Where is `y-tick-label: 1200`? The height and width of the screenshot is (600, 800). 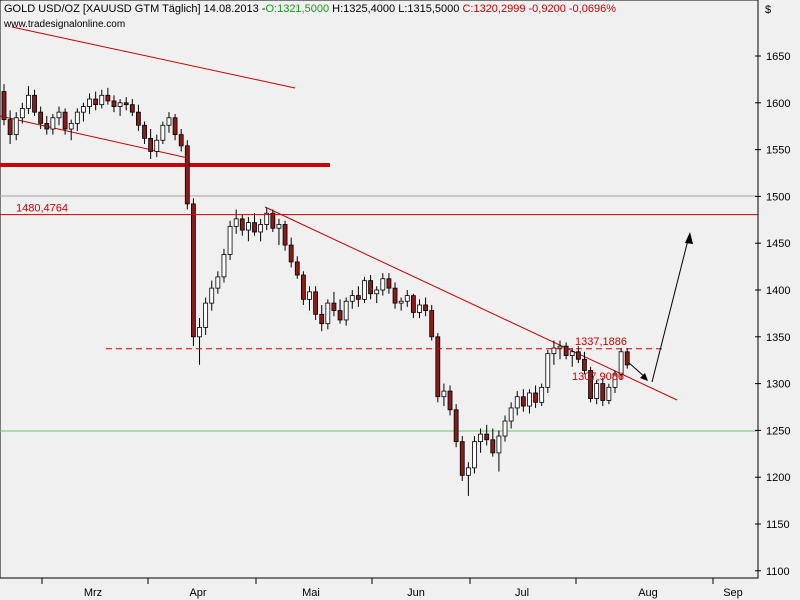
y-tick-label: 1200 is located at coordinates (778, 478).